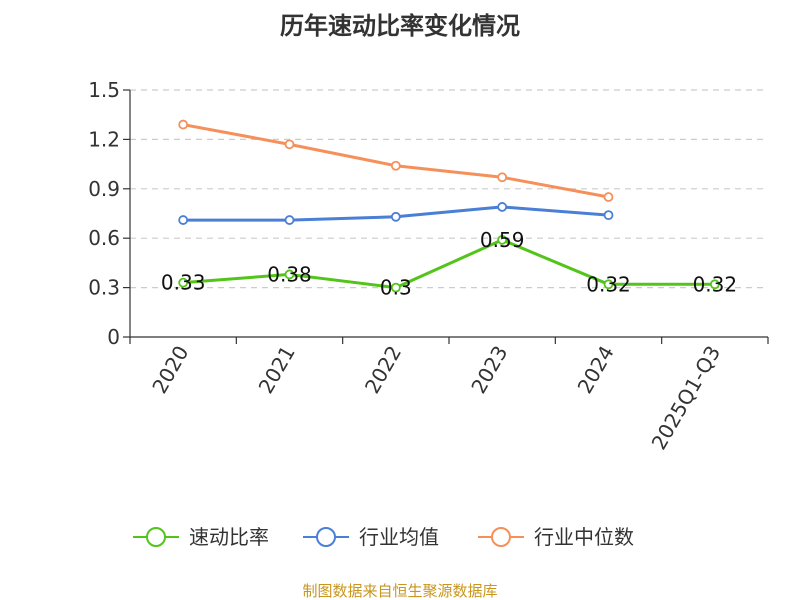  What do you see at coordinates (104, 238) in the screenshot?
I see `y-tick-label: 0.6` at bounding box center [104, 238].